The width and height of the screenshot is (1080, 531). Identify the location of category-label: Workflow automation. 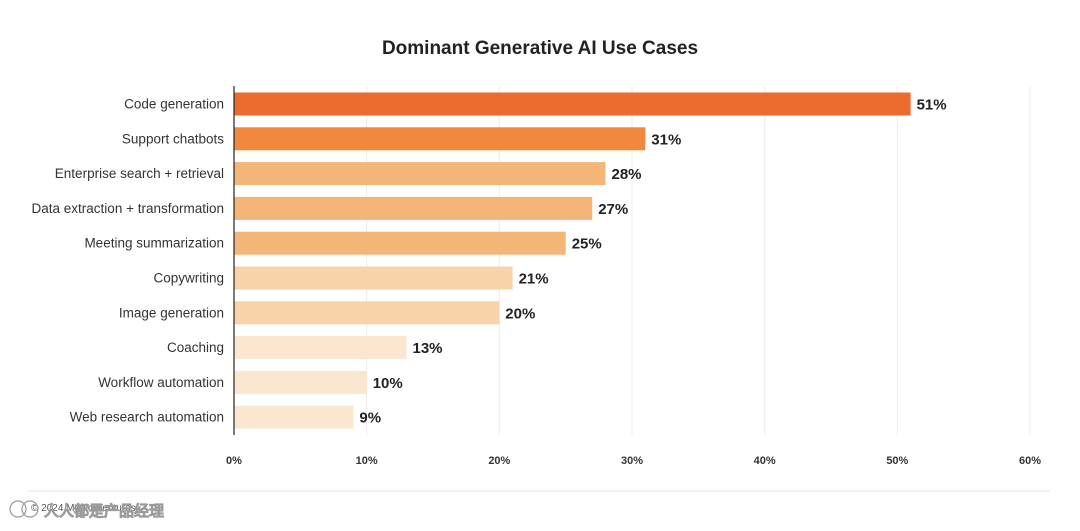
(161, 382).